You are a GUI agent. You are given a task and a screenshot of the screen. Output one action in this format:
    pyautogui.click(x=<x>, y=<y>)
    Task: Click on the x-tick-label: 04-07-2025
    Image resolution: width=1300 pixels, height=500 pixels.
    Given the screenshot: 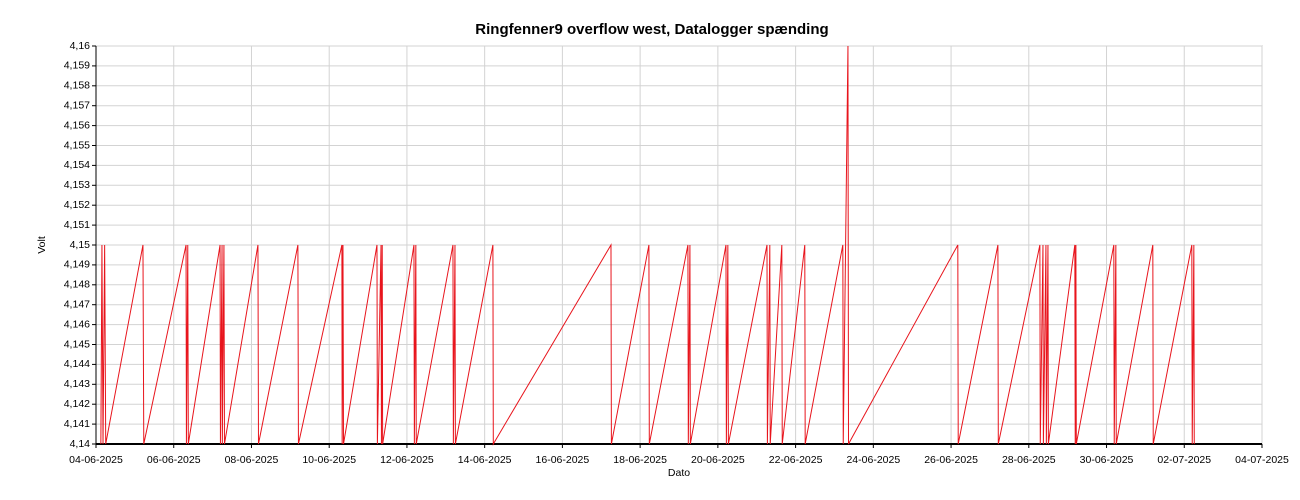 What is the action you would take?
    pyautogui.click(x=1262, y=460)
    